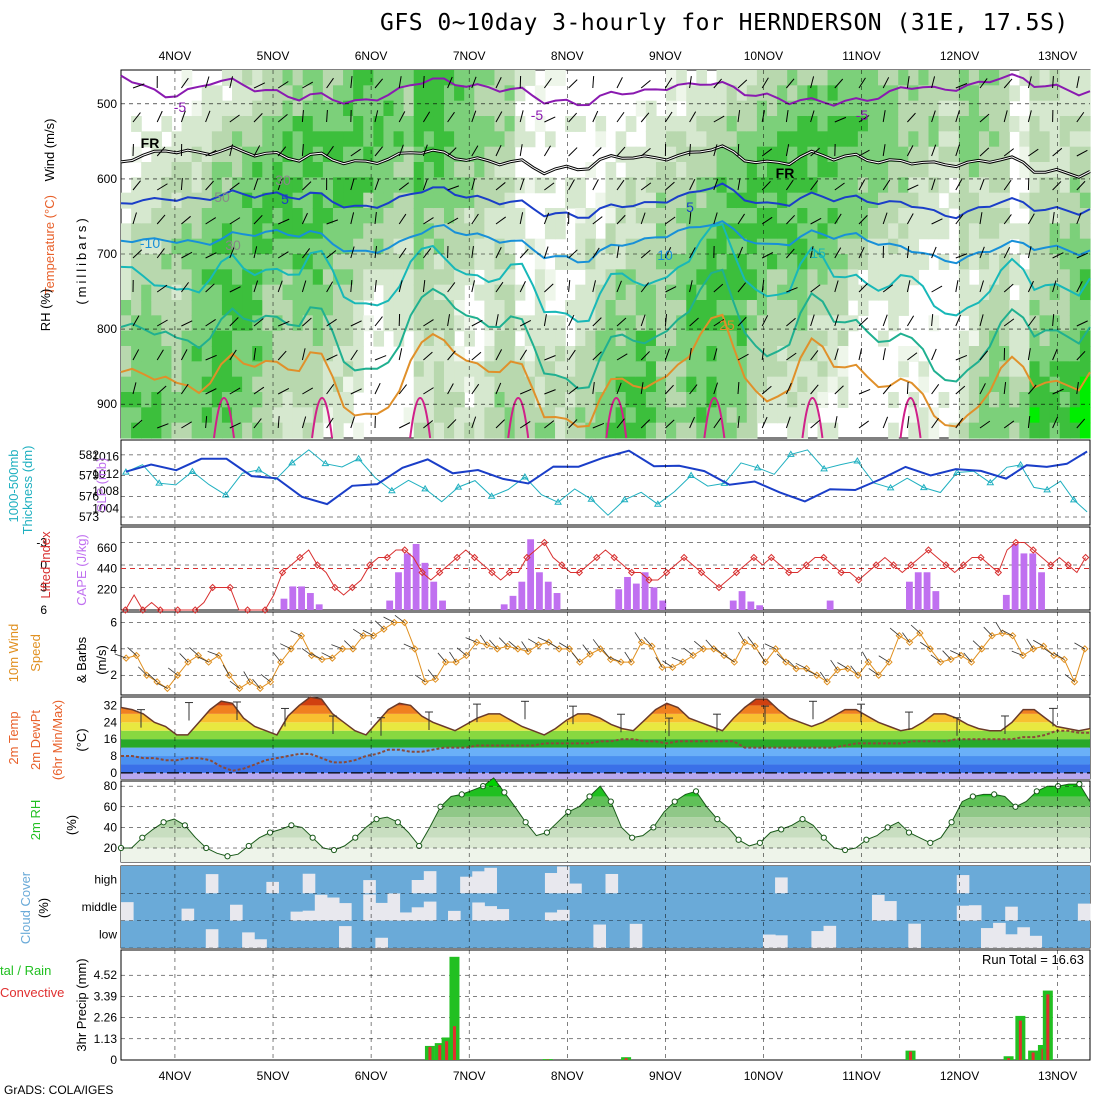  I want to click on ytick-li: 0, so click(43, 565).